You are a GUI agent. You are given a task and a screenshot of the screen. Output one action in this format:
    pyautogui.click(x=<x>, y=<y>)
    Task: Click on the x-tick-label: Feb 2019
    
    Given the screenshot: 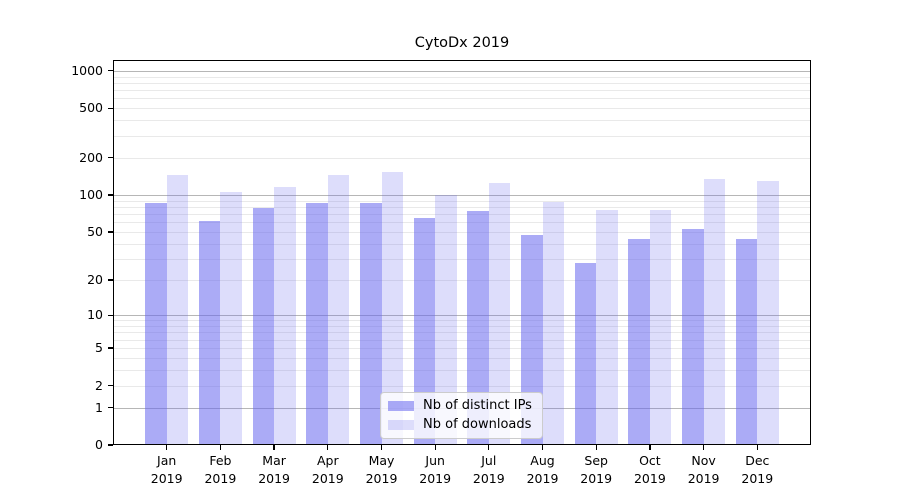 What is the action you would take?
    pyautogui.click(x=220, y=469)
    